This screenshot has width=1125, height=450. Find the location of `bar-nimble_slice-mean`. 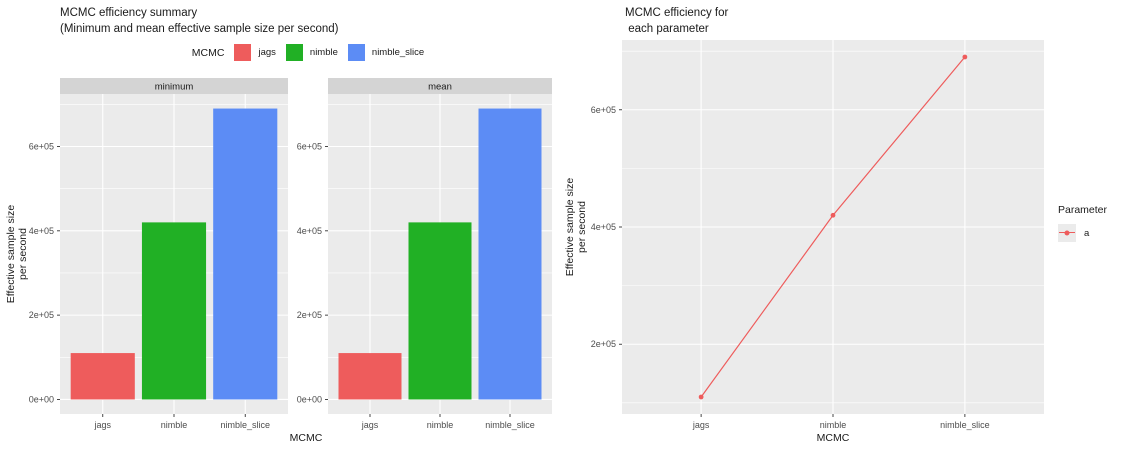

bar-nimble_slice-mean is located at coordinates (510, 254).